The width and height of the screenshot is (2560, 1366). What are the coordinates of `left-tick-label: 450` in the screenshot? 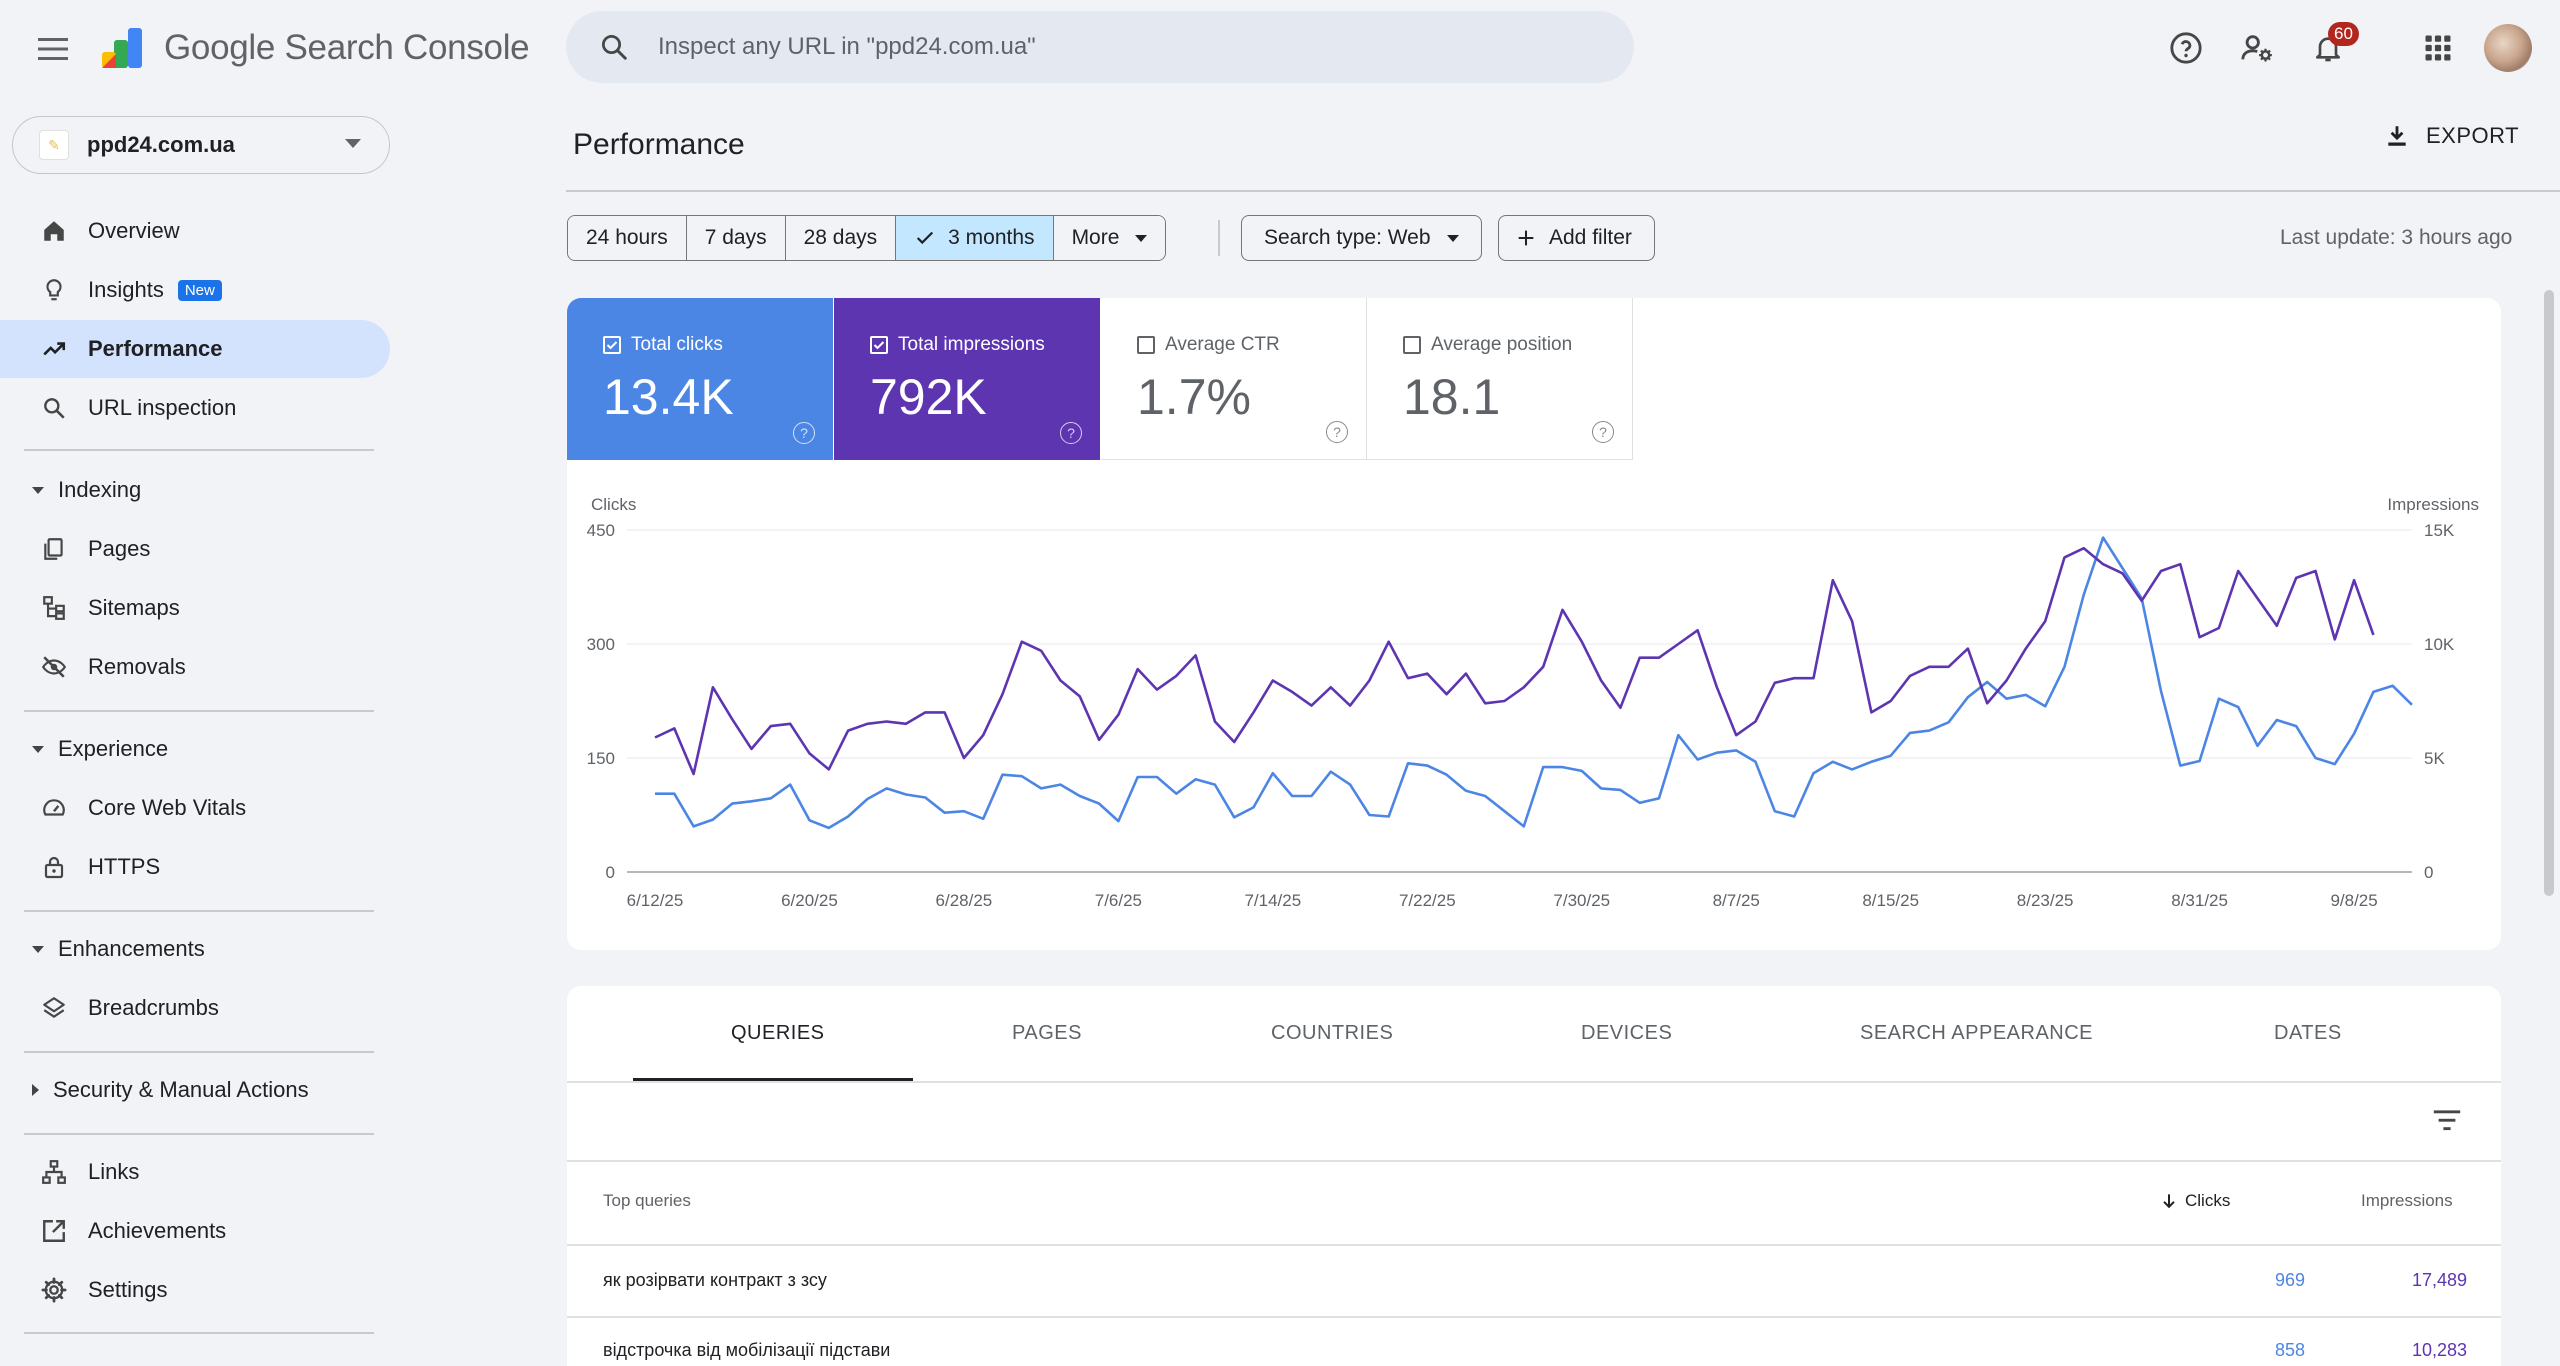 It's located at (601, 530).